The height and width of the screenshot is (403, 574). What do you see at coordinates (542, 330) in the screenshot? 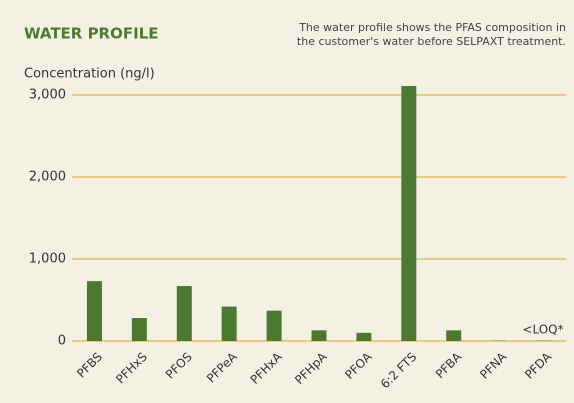
I see `annotation: <LOQ*` at bounding box center [542, 330].